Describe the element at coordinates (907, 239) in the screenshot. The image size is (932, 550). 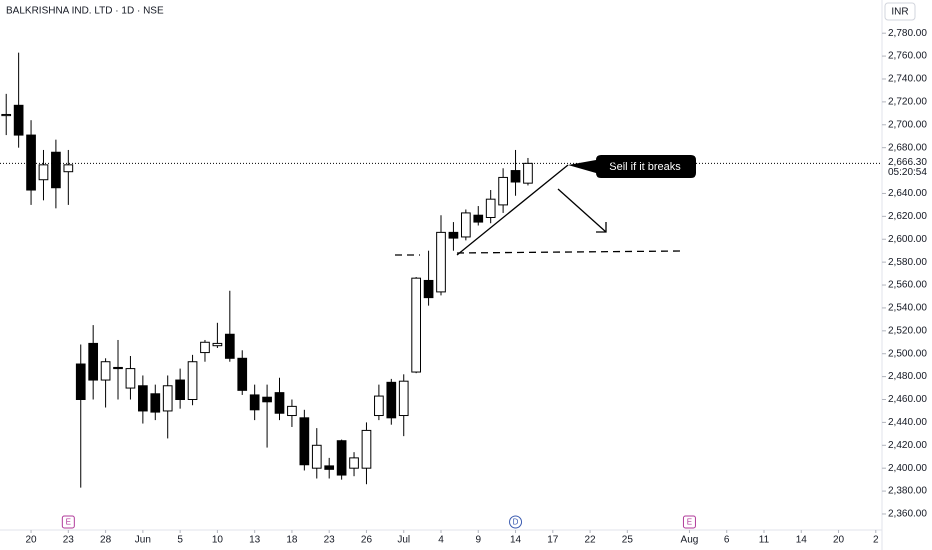
I see `y-tick-label: 2,600.00` at that location.